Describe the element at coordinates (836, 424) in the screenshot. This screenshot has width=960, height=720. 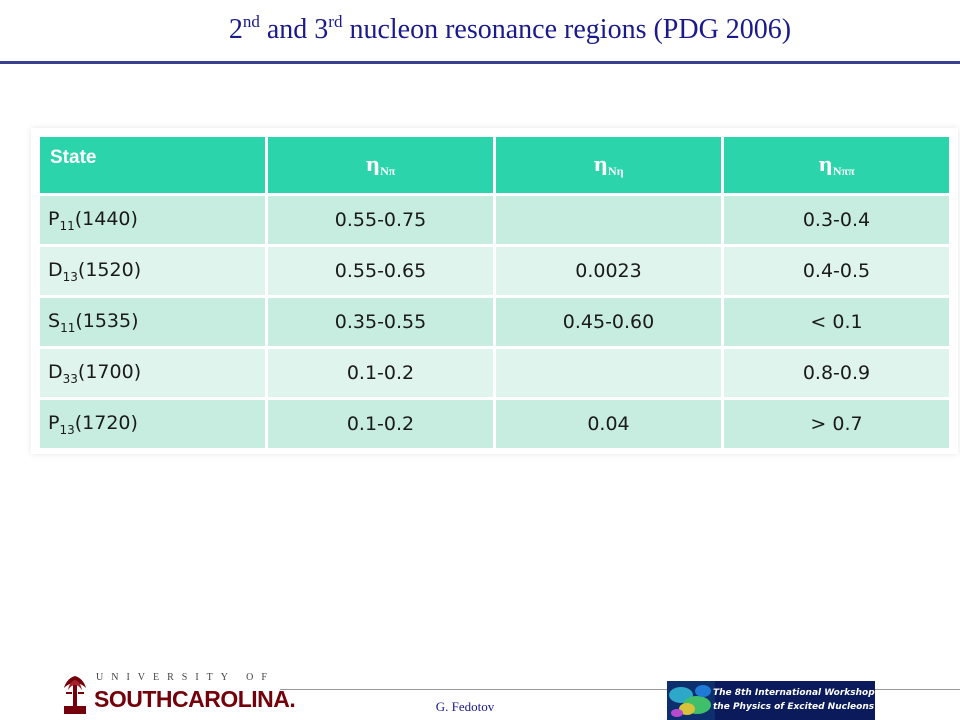
I see `n-pi-pi-cell: > 0.7` at that location.